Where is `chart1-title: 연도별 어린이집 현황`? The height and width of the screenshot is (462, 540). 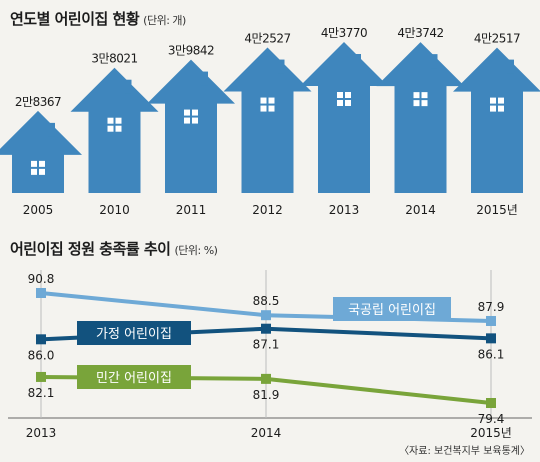
chart1-title: 연도별 어린이집 현황 is located at coordinates (75, 19).